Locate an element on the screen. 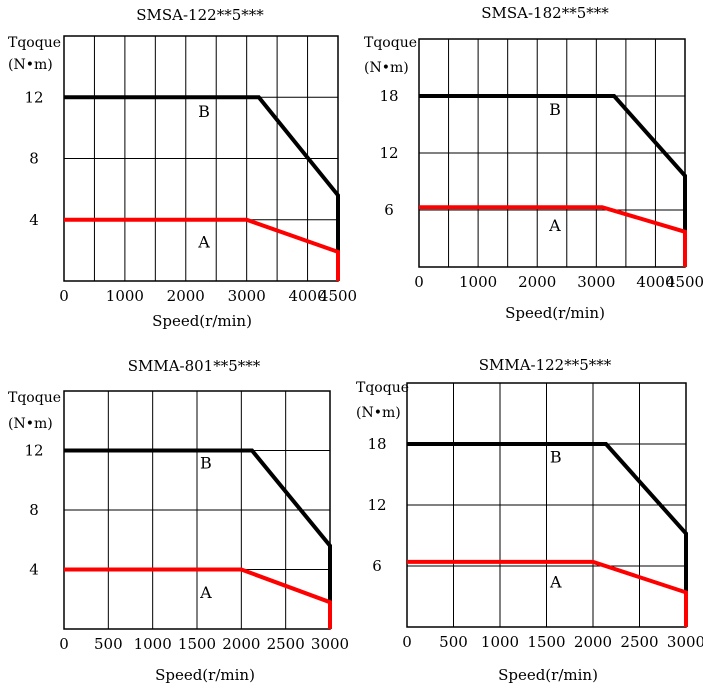 This screenshot has height=689, width=703. chart-title: SMMA-801**5*** is located at coordinates (194, 366).